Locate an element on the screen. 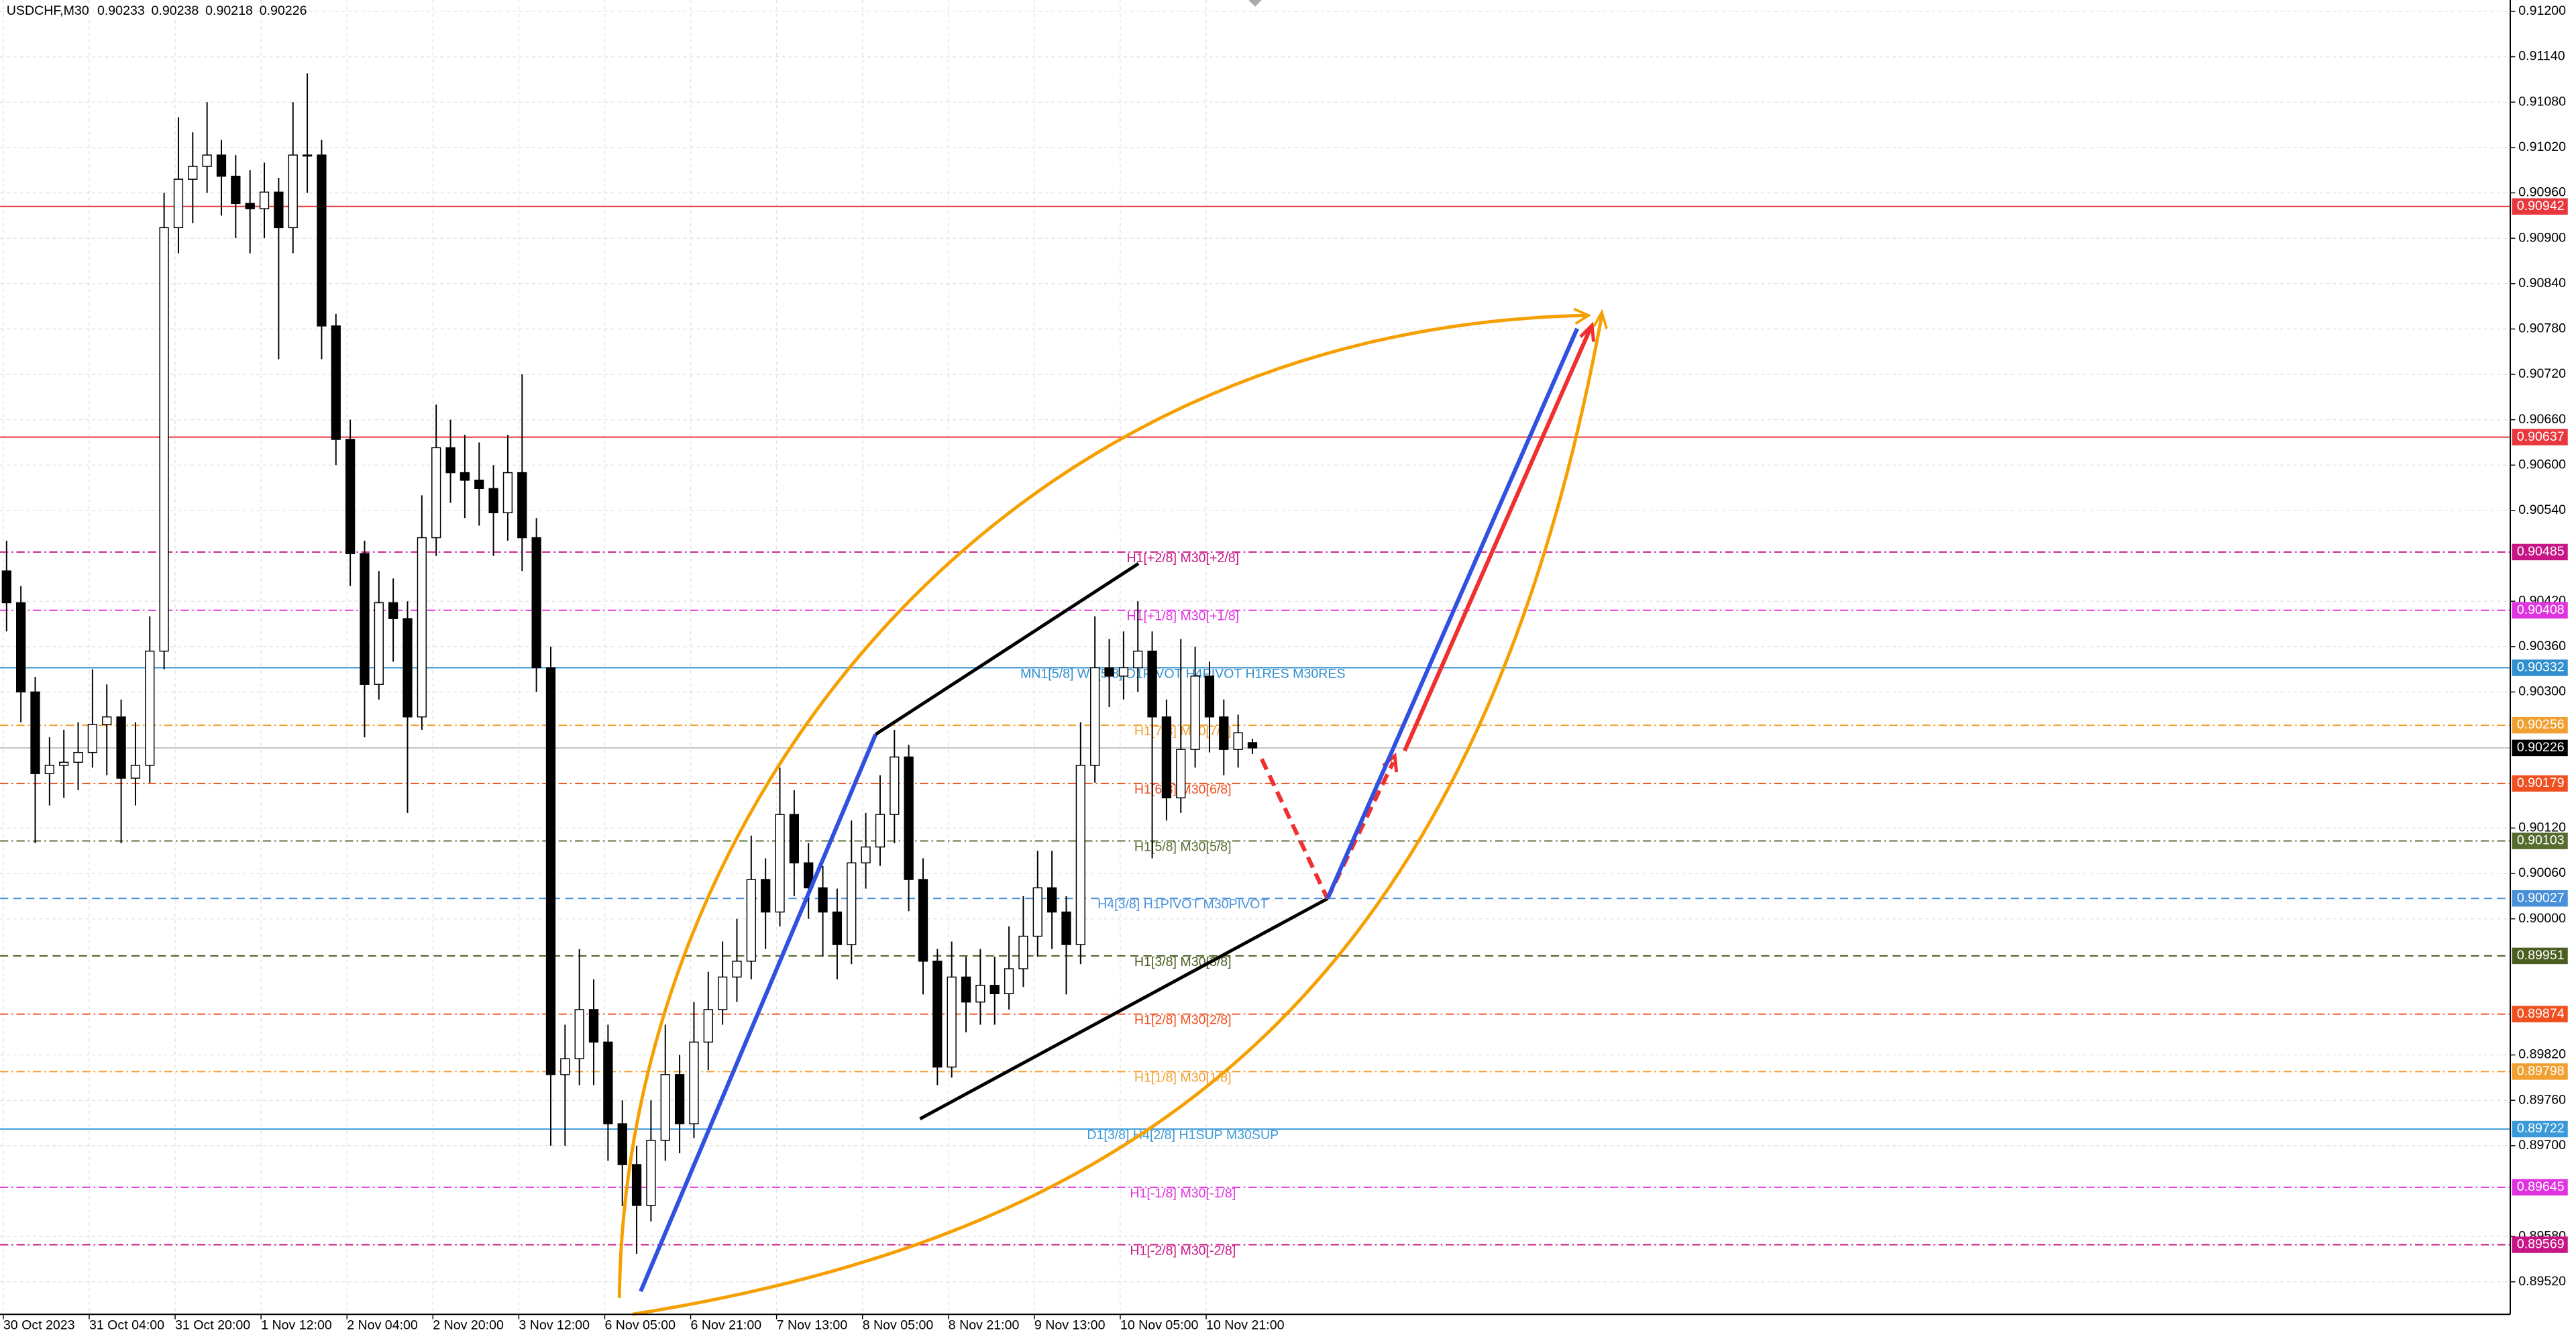 This screenshot has width=2576, height=1339. level-label: H1[1/8] M30[1/8] is located at coordinates (1183, 1077).